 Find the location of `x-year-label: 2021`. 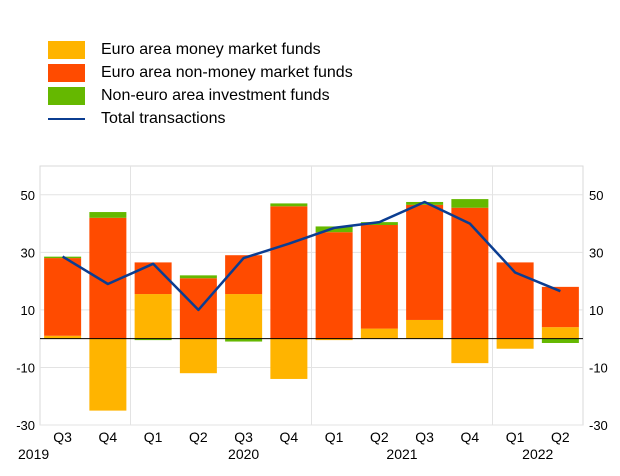

x-year-label: 2021 is located at coordinates (401, 454).